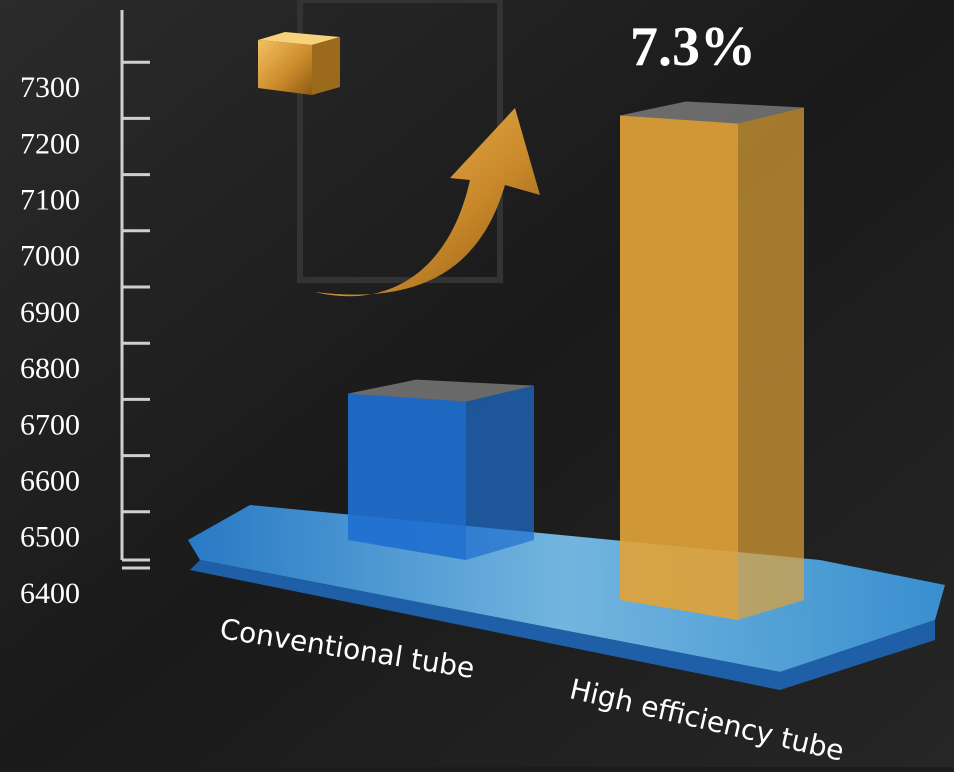 This screenshot has width=954, height=772. I want to click on y-tick-label: 7300, so click(50, 87).